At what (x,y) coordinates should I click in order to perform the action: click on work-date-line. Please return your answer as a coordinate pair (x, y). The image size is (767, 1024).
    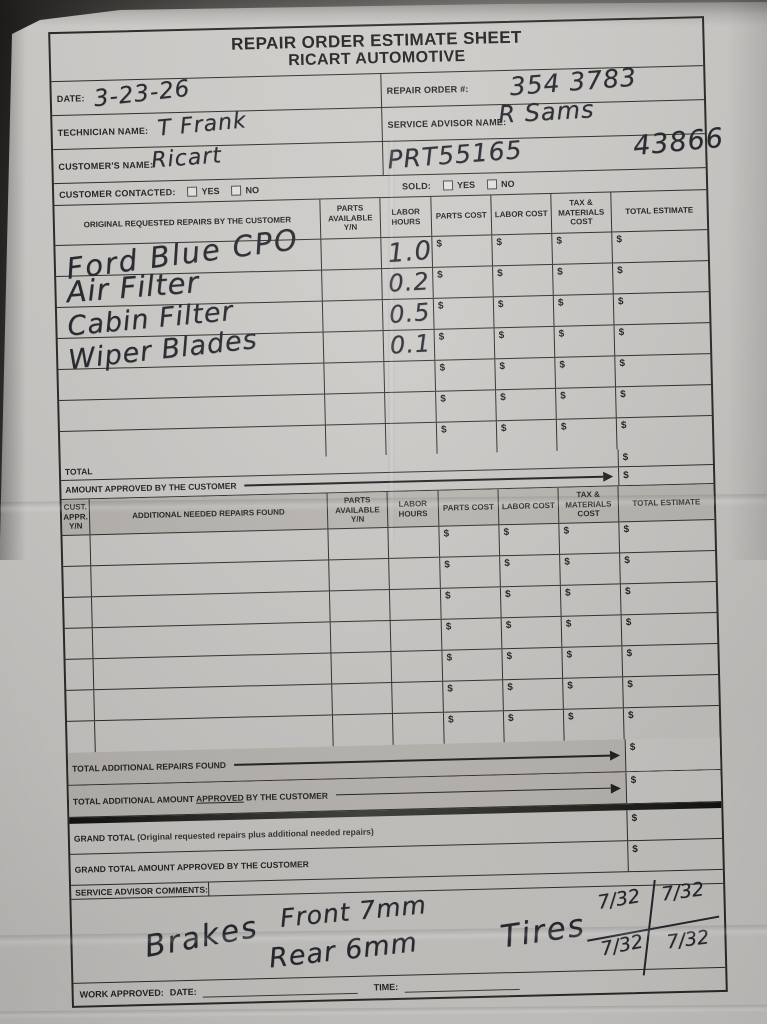
    Looking at the image, I should click on (280, 990).